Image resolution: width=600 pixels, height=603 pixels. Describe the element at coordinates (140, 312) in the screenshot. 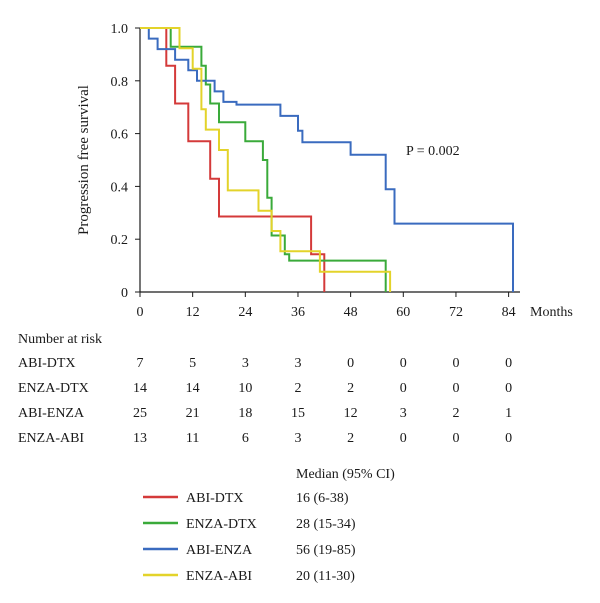

I see `x-tick-label: 0` at that location.